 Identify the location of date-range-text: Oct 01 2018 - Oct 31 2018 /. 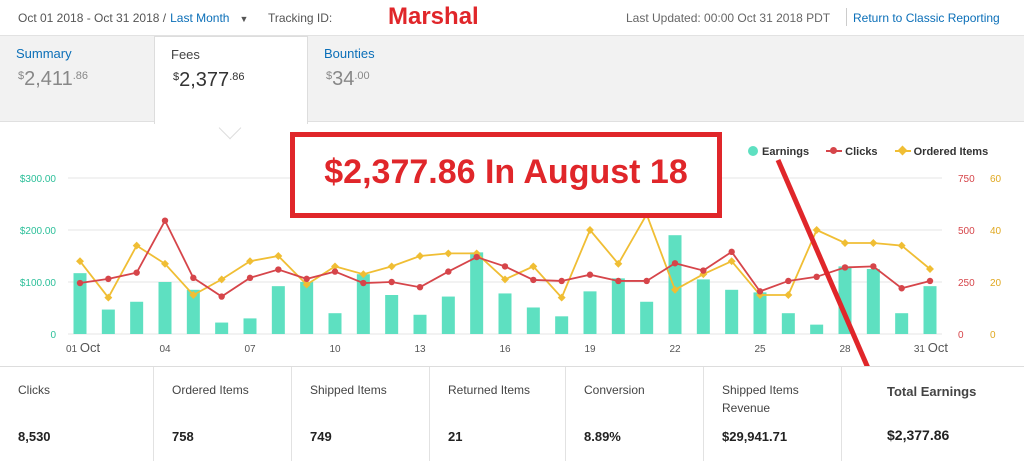
(92, 18).